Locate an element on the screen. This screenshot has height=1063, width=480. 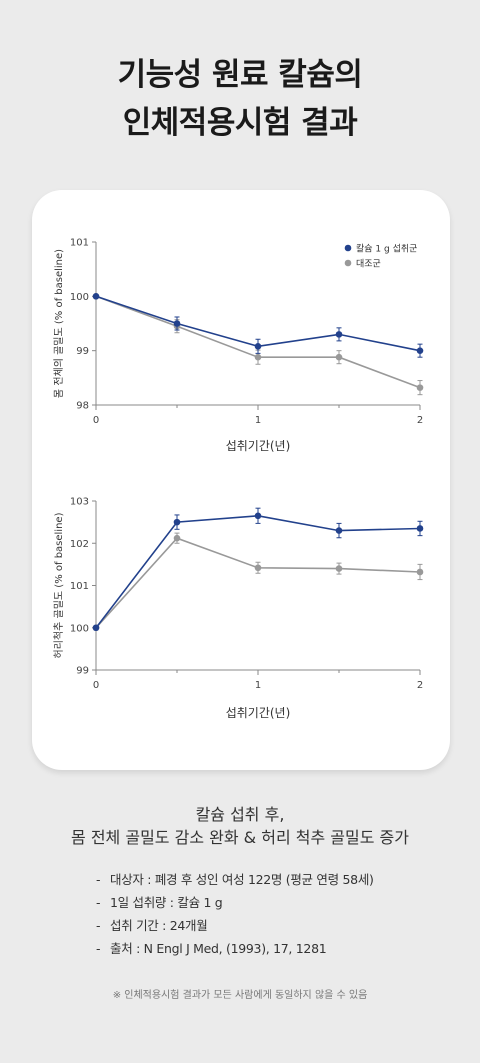
detail-subjects: 대상자 : 폐경 후 성인 여성 122명 (평균 연령 58세) is located at coordinates (235, 881).